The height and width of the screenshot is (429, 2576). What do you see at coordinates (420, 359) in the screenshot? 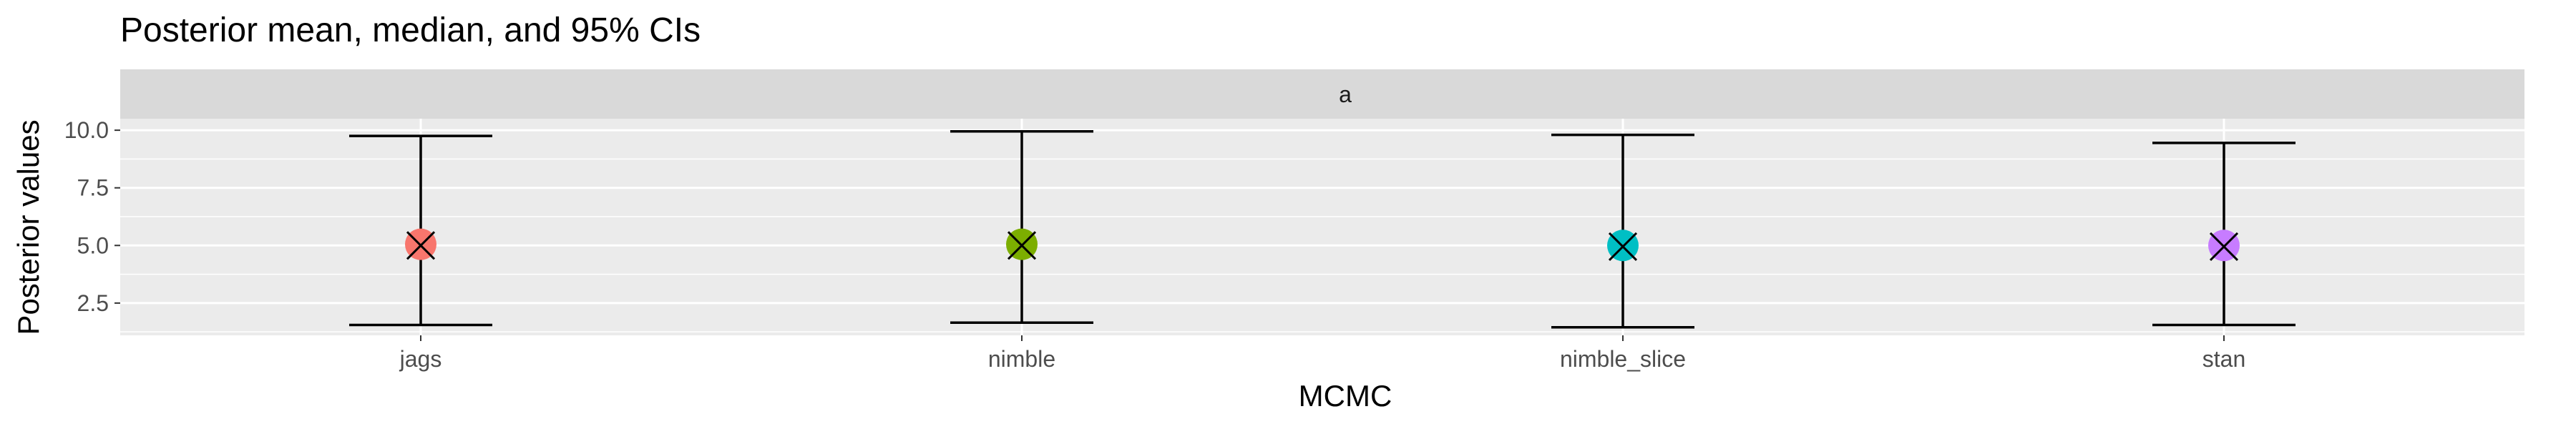
I see `x-tick-label: jags` at bounding box center [420, 359].